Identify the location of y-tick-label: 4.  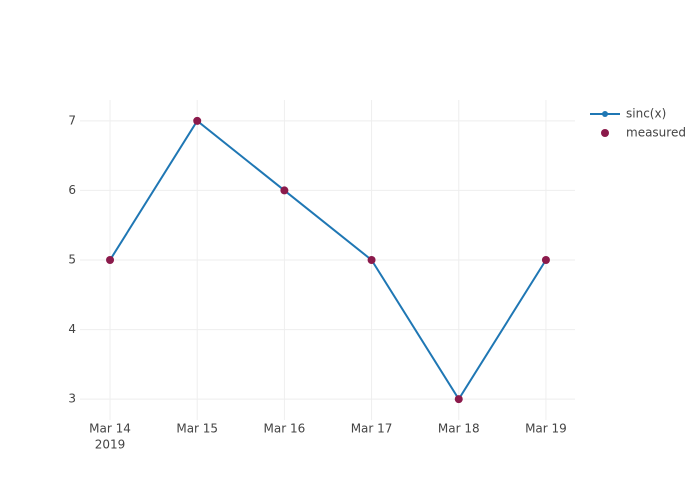
(72, 329).